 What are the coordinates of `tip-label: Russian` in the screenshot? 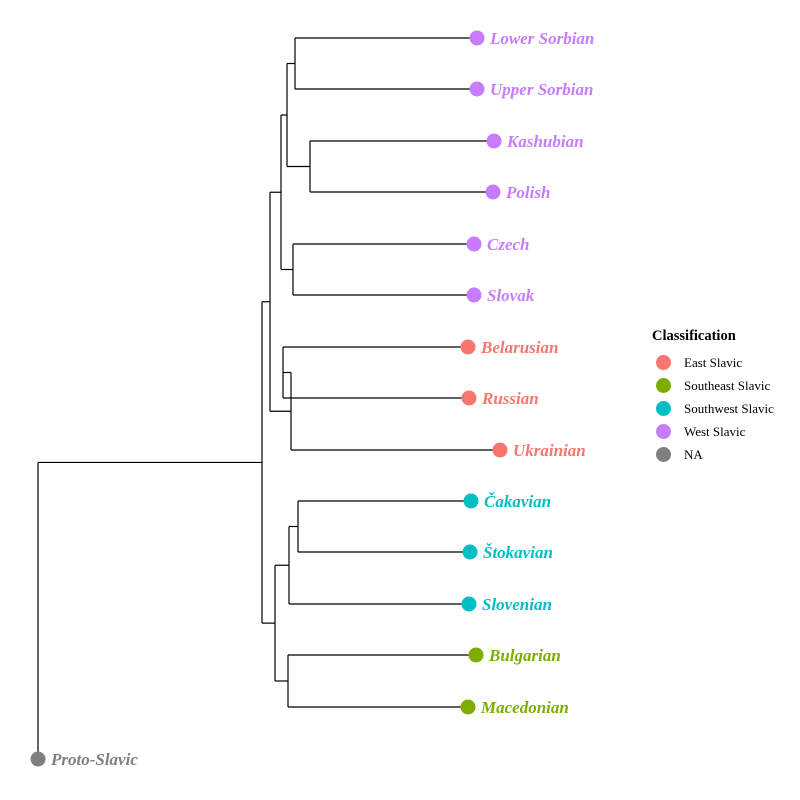 It's located at (510, 398).